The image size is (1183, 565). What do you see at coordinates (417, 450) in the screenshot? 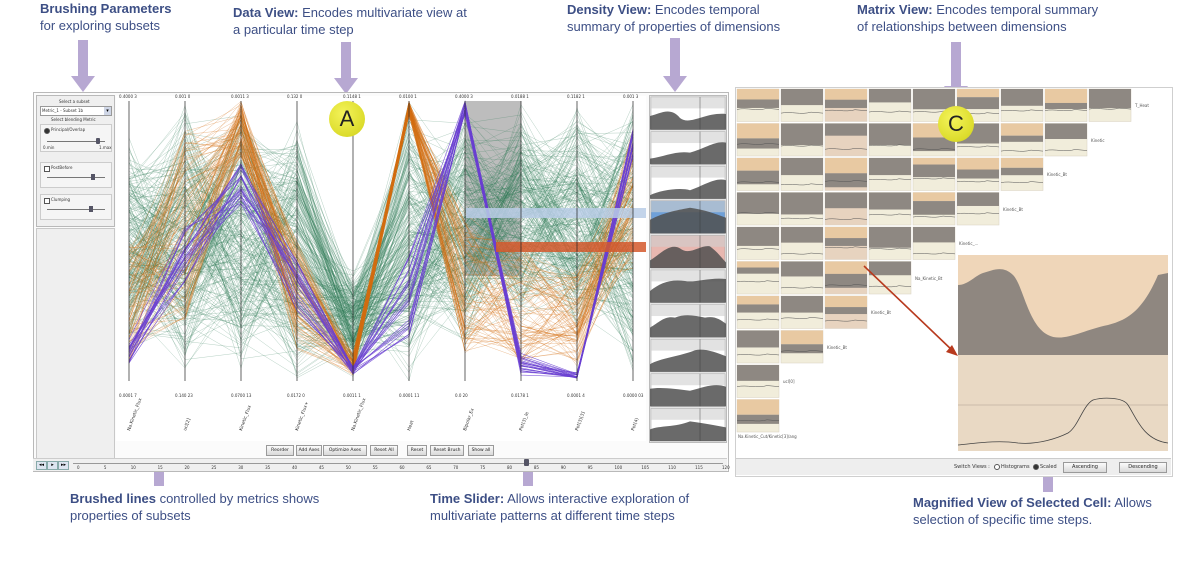
I see `action-button-reset: Reset` at bounding box center [417, 450].